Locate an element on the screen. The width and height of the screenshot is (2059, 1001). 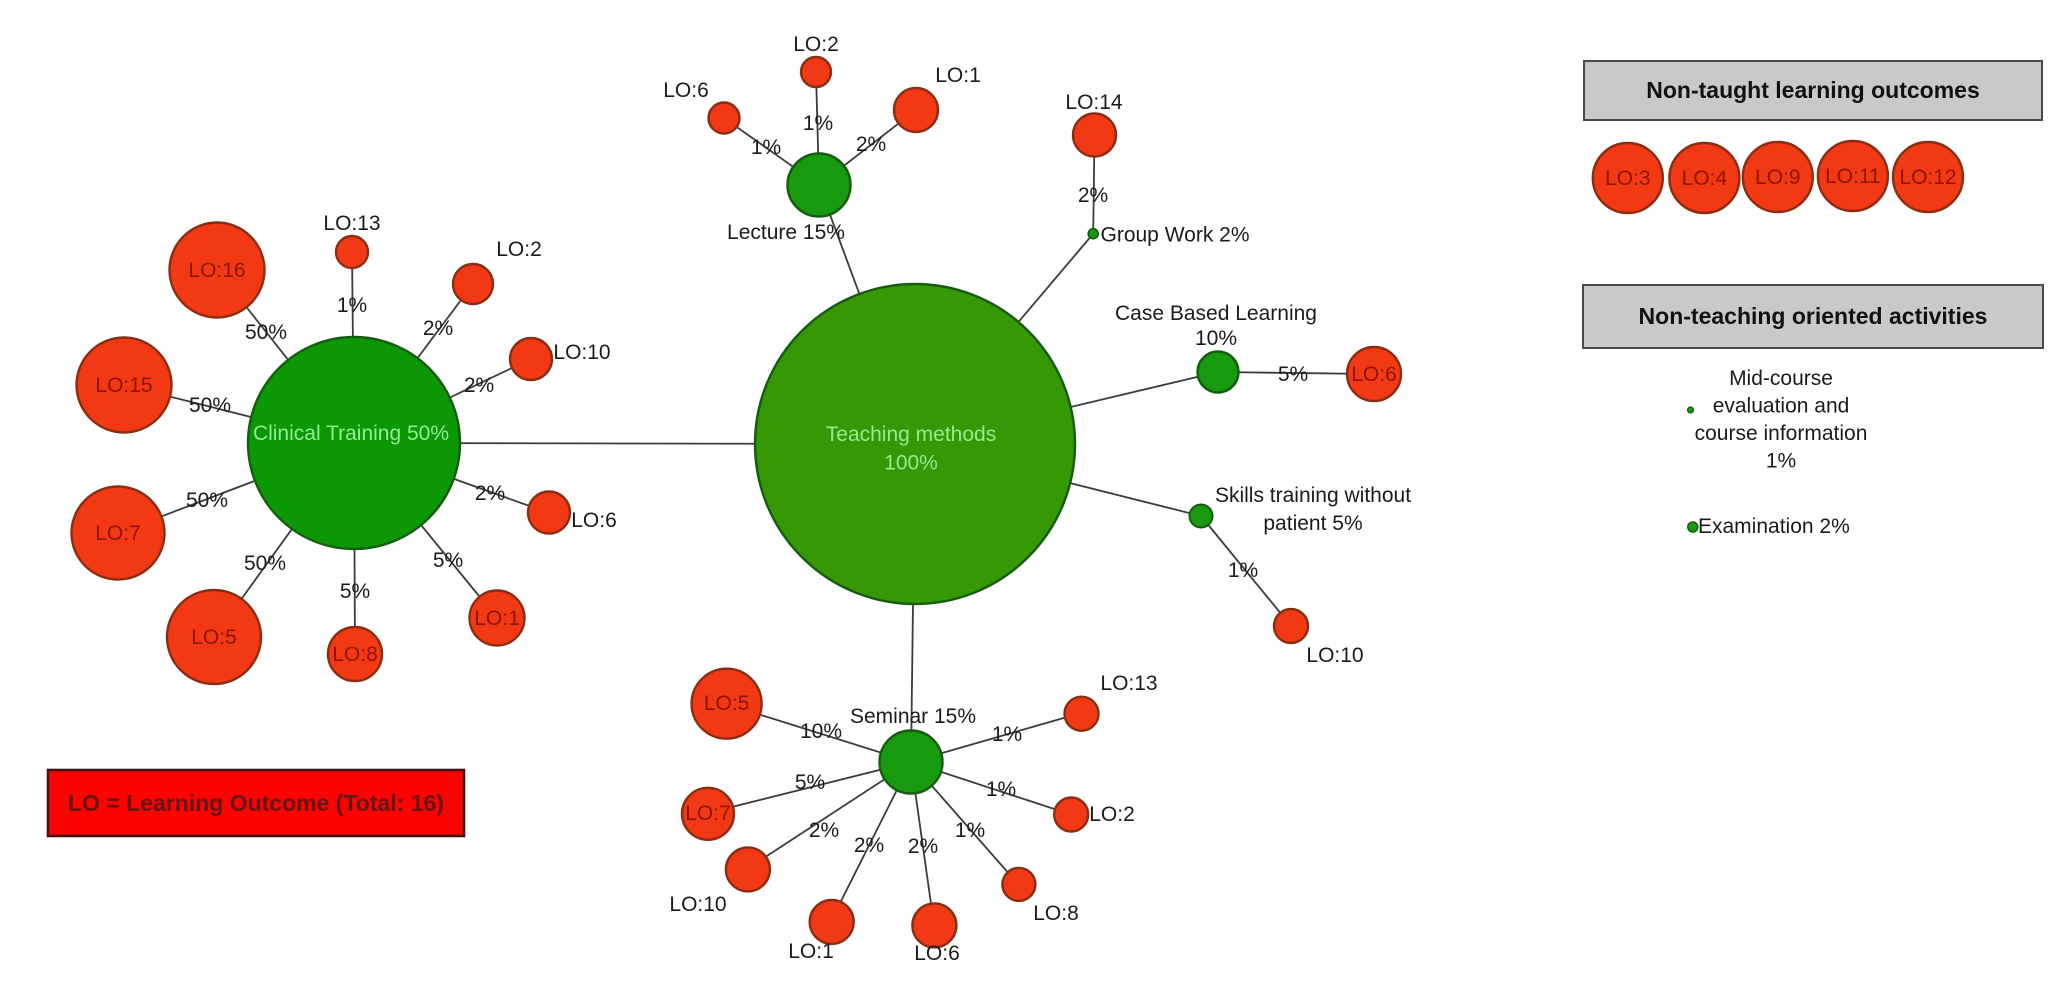
svg-text: LO:9 is located at coordinates (1778, 177).